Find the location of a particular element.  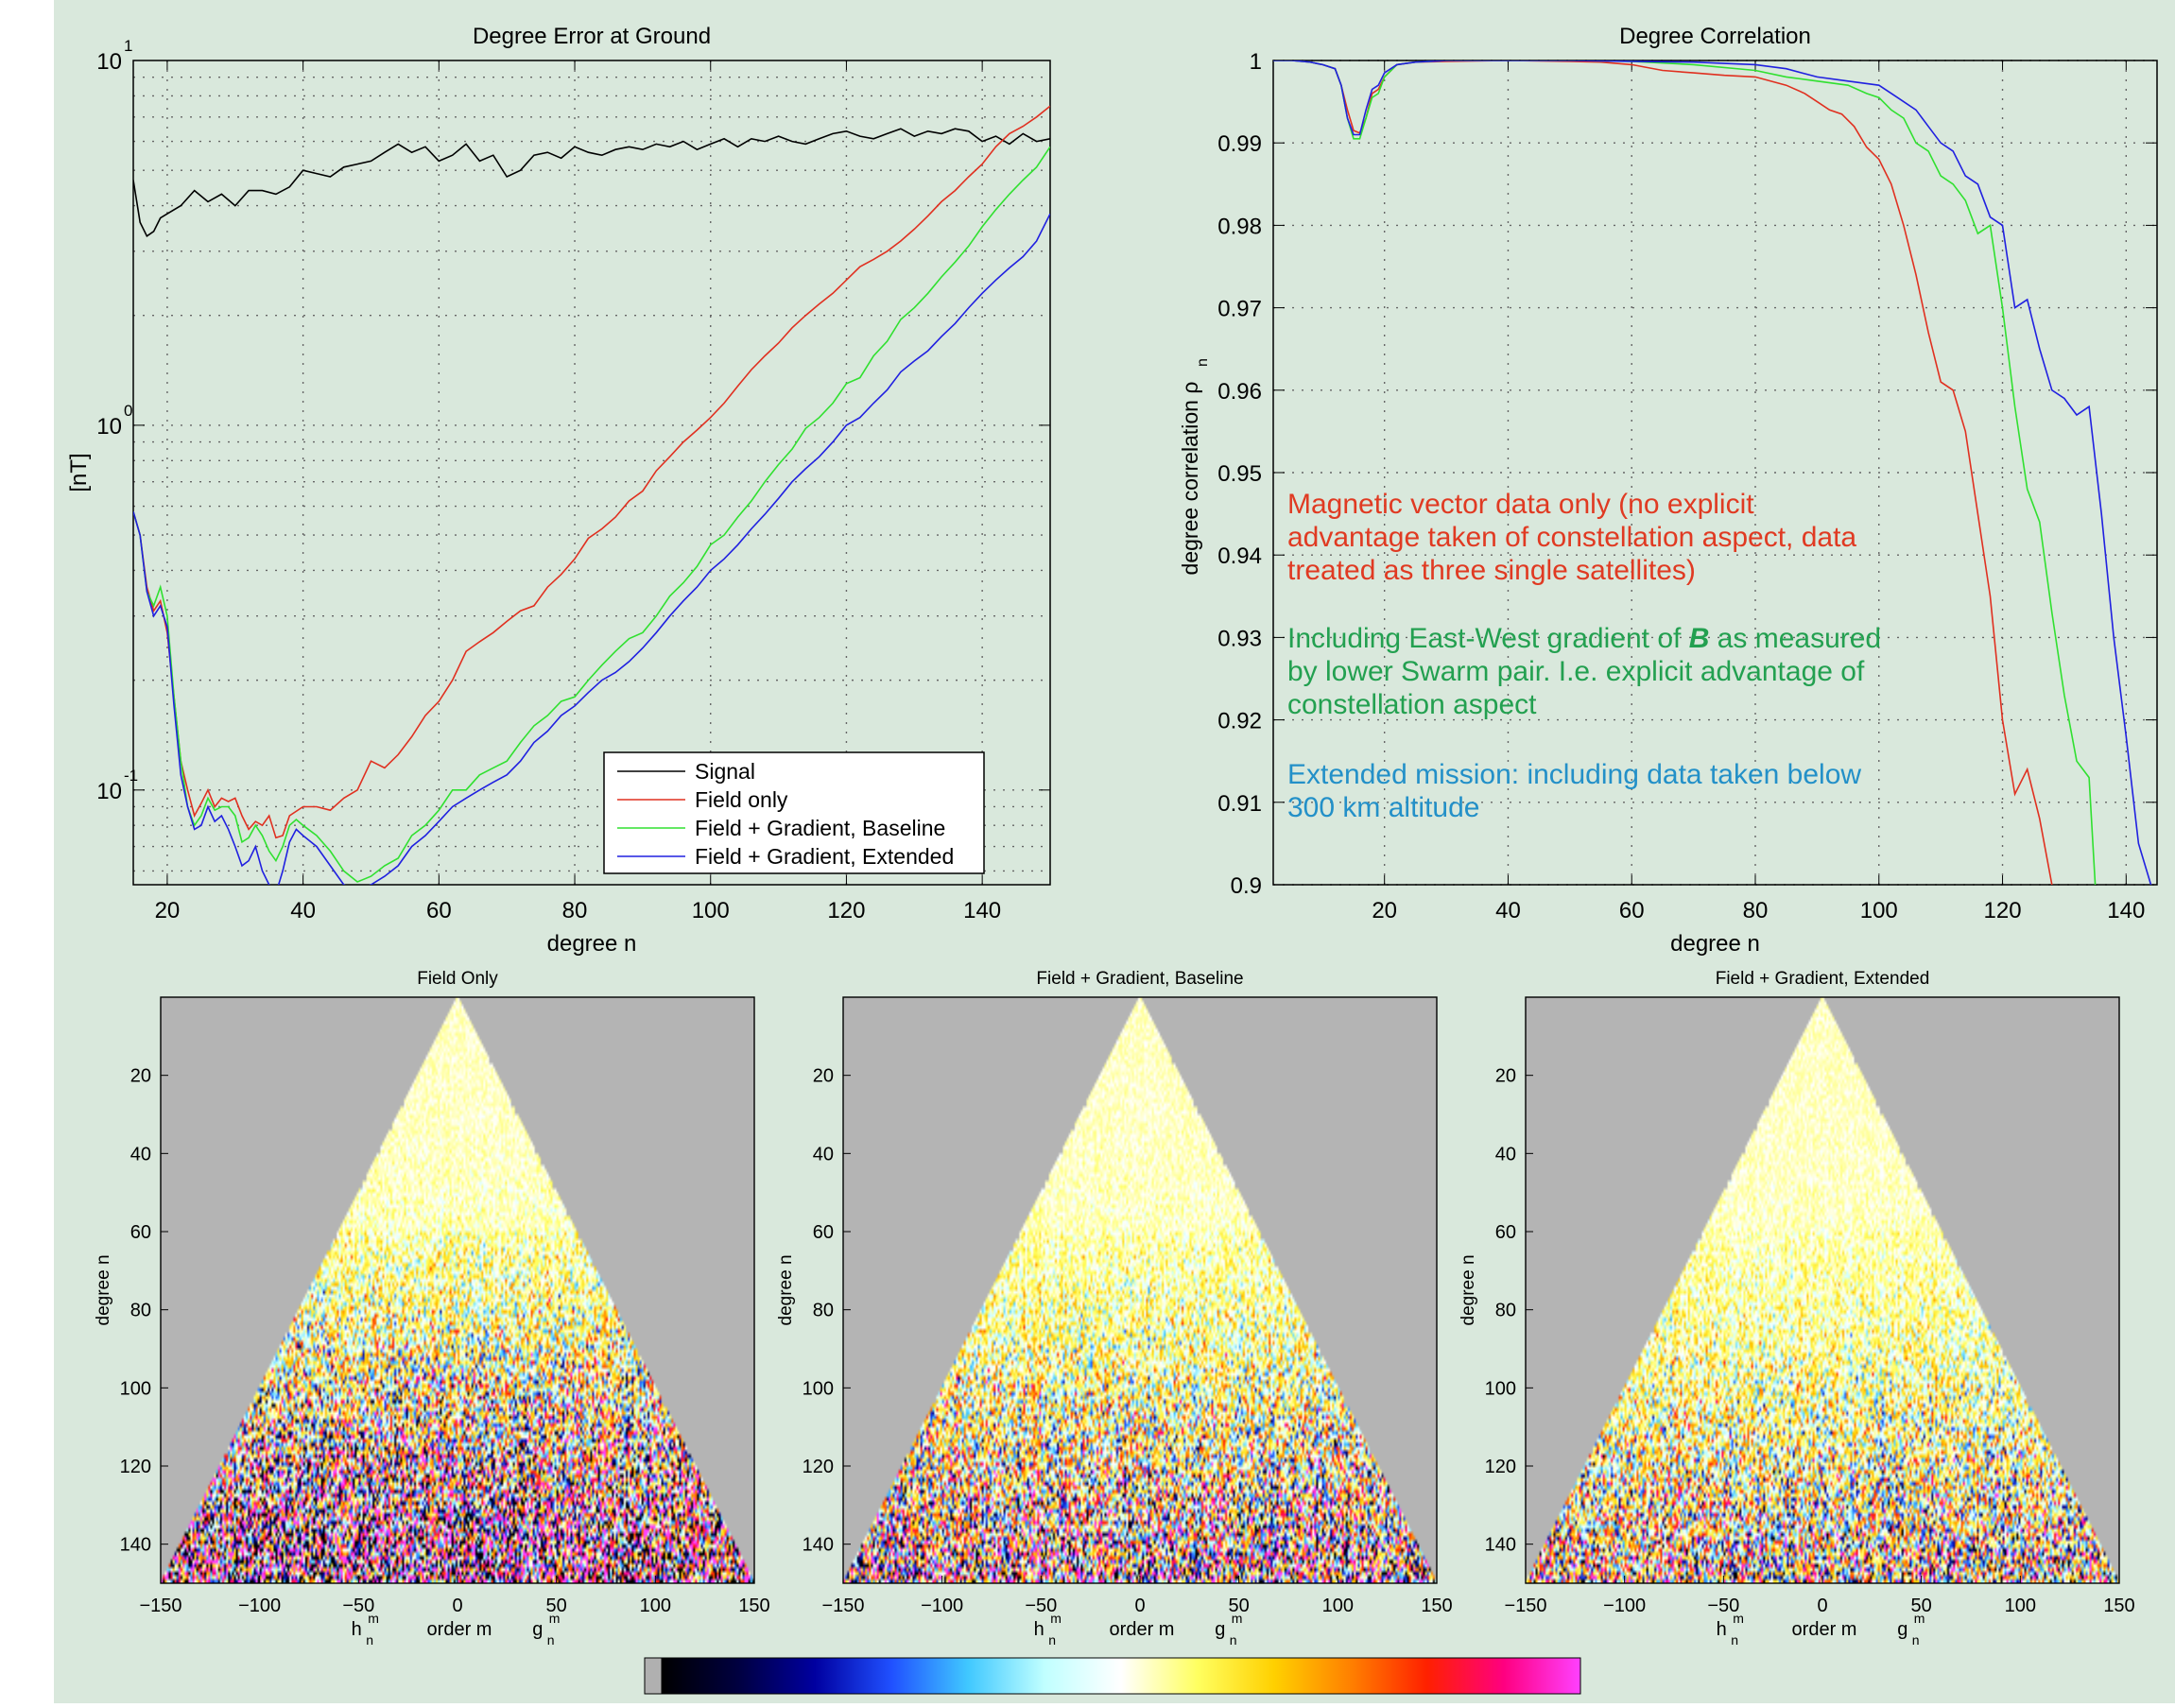

y-tick-label: 0.93 is located at coordinates (1239, 638).